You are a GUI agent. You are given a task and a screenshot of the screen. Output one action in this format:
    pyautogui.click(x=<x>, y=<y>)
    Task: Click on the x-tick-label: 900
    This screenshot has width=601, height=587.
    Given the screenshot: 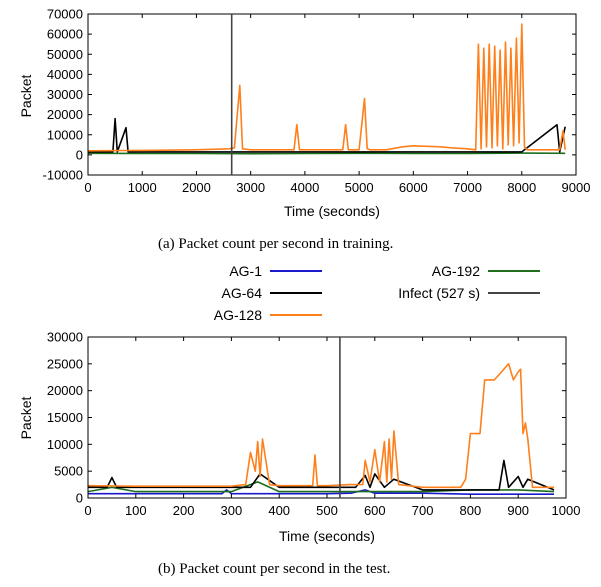 What is the action you would take?
    pyautogui.click(x=518, y=510)
    